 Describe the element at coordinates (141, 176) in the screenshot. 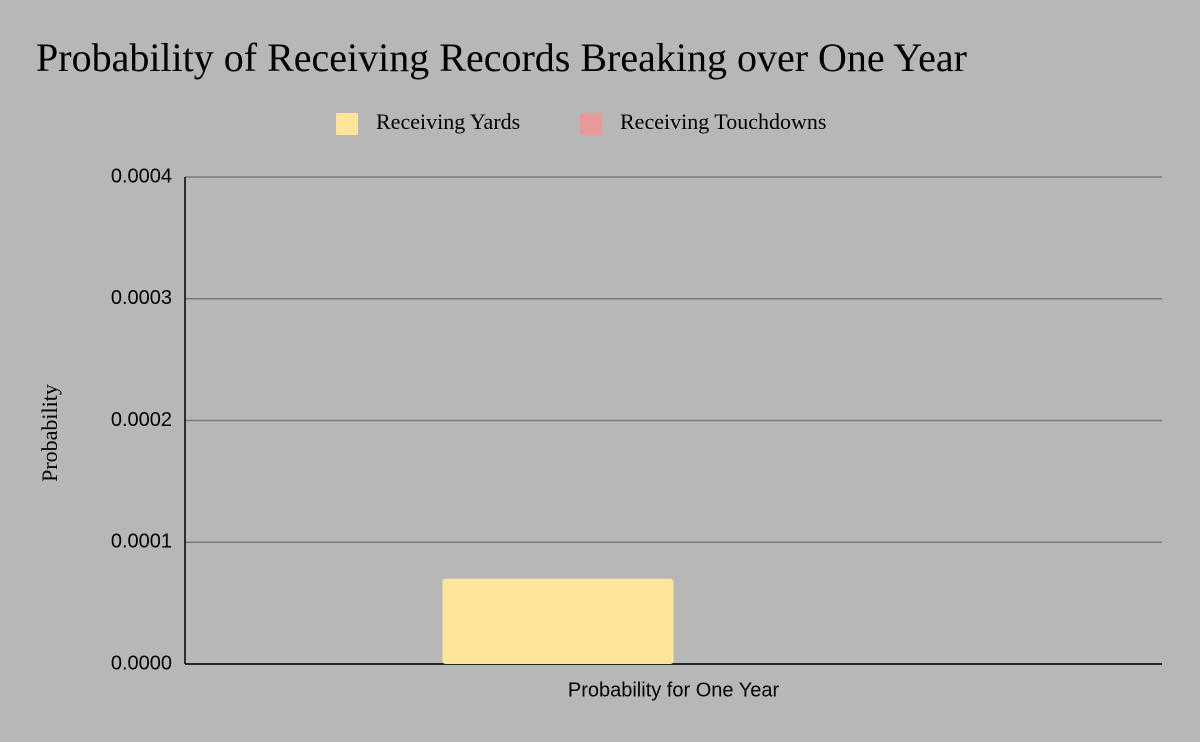

I see `y-tick-label: 0.0004` at that location.